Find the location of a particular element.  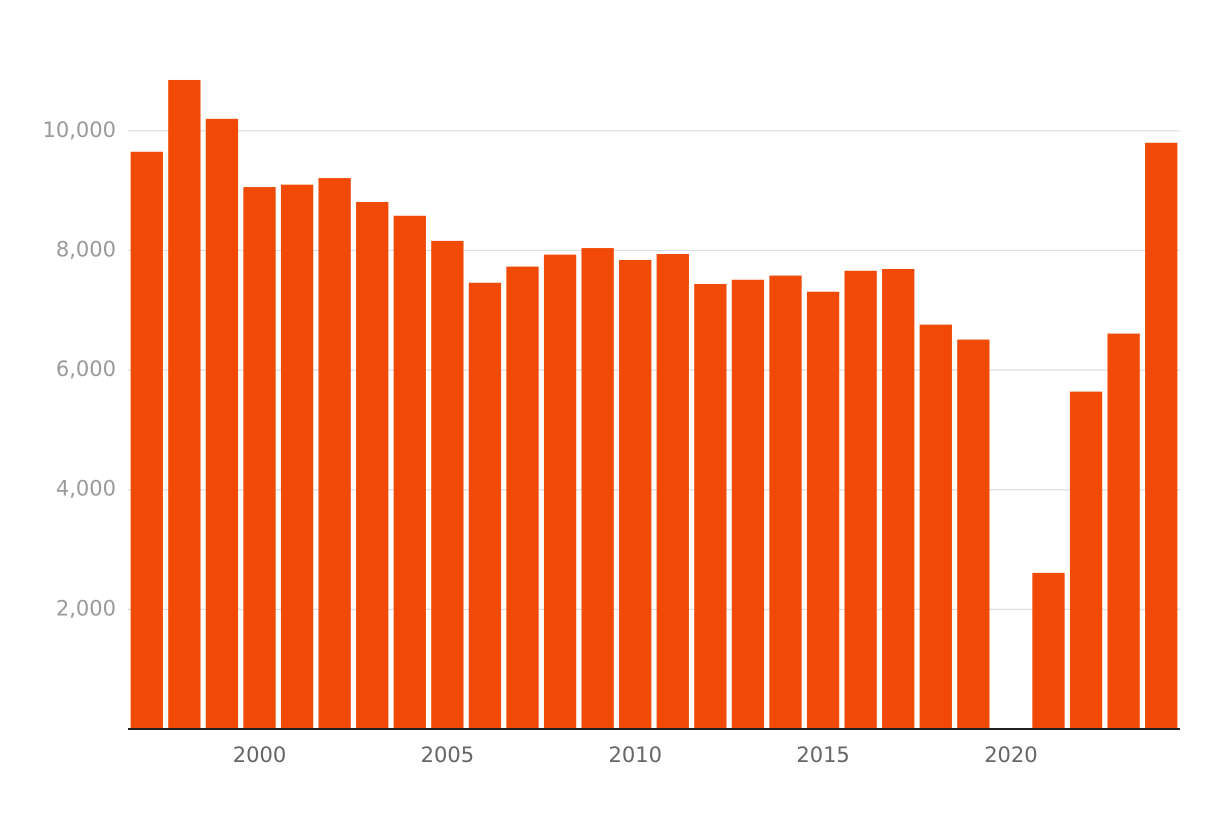

y-tick-label: 10,000 is located at coordinates (79, 130).